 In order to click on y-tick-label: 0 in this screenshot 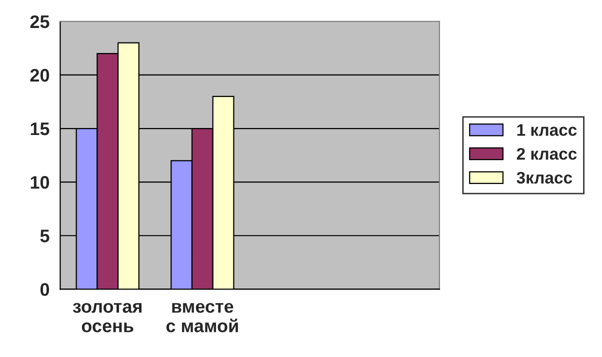, I will do `click(45, 289)`.